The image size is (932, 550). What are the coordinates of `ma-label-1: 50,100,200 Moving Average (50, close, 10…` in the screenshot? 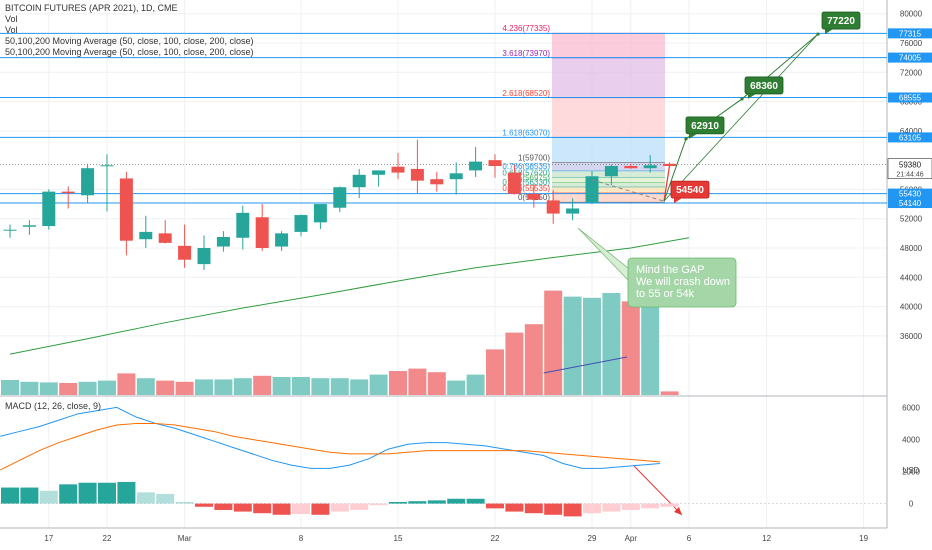 It's located at (129, 41).